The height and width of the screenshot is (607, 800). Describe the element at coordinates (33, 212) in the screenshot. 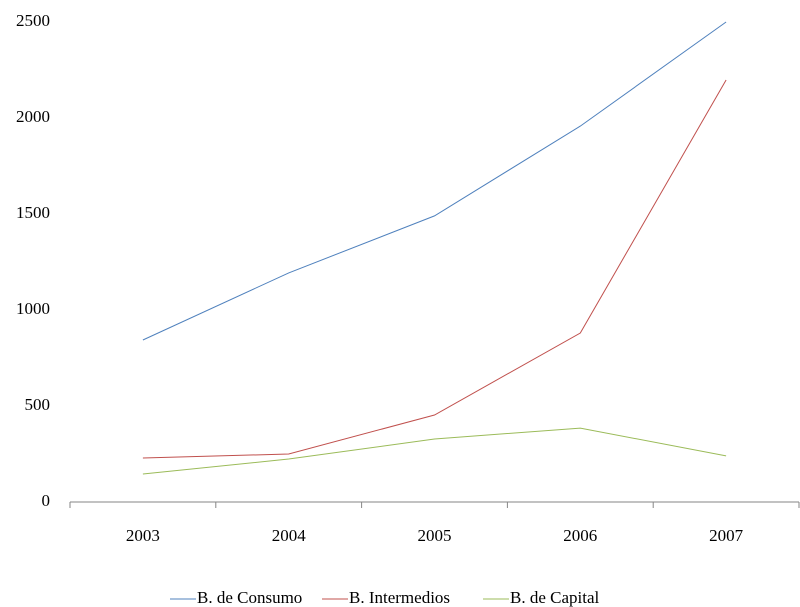

I see `y-tick-label: 1500` at that location.